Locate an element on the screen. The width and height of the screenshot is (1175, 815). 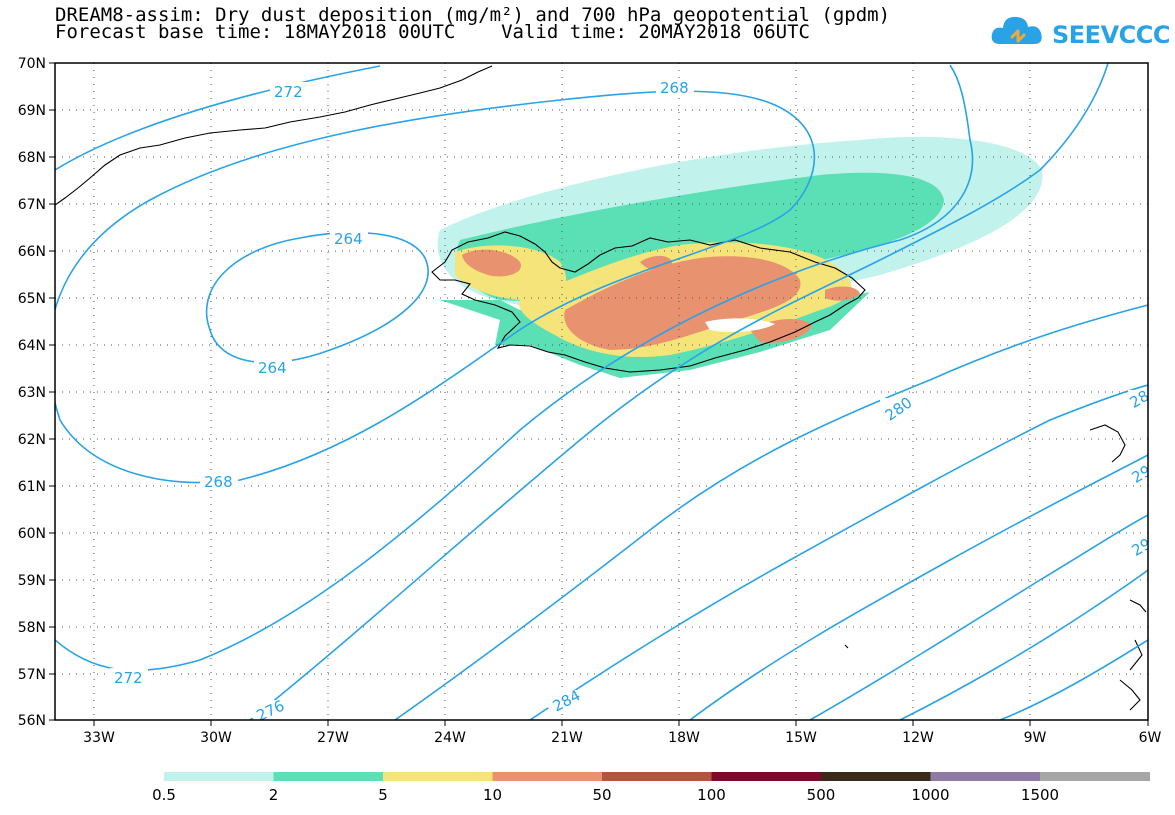
lon-label: 18W is located at coordinates (684, 738).